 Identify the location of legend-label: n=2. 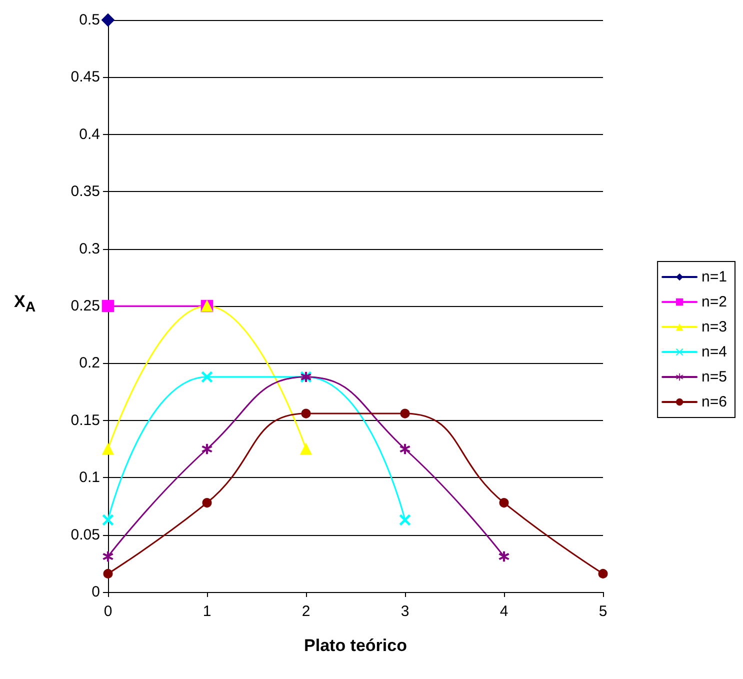
(715, 302).